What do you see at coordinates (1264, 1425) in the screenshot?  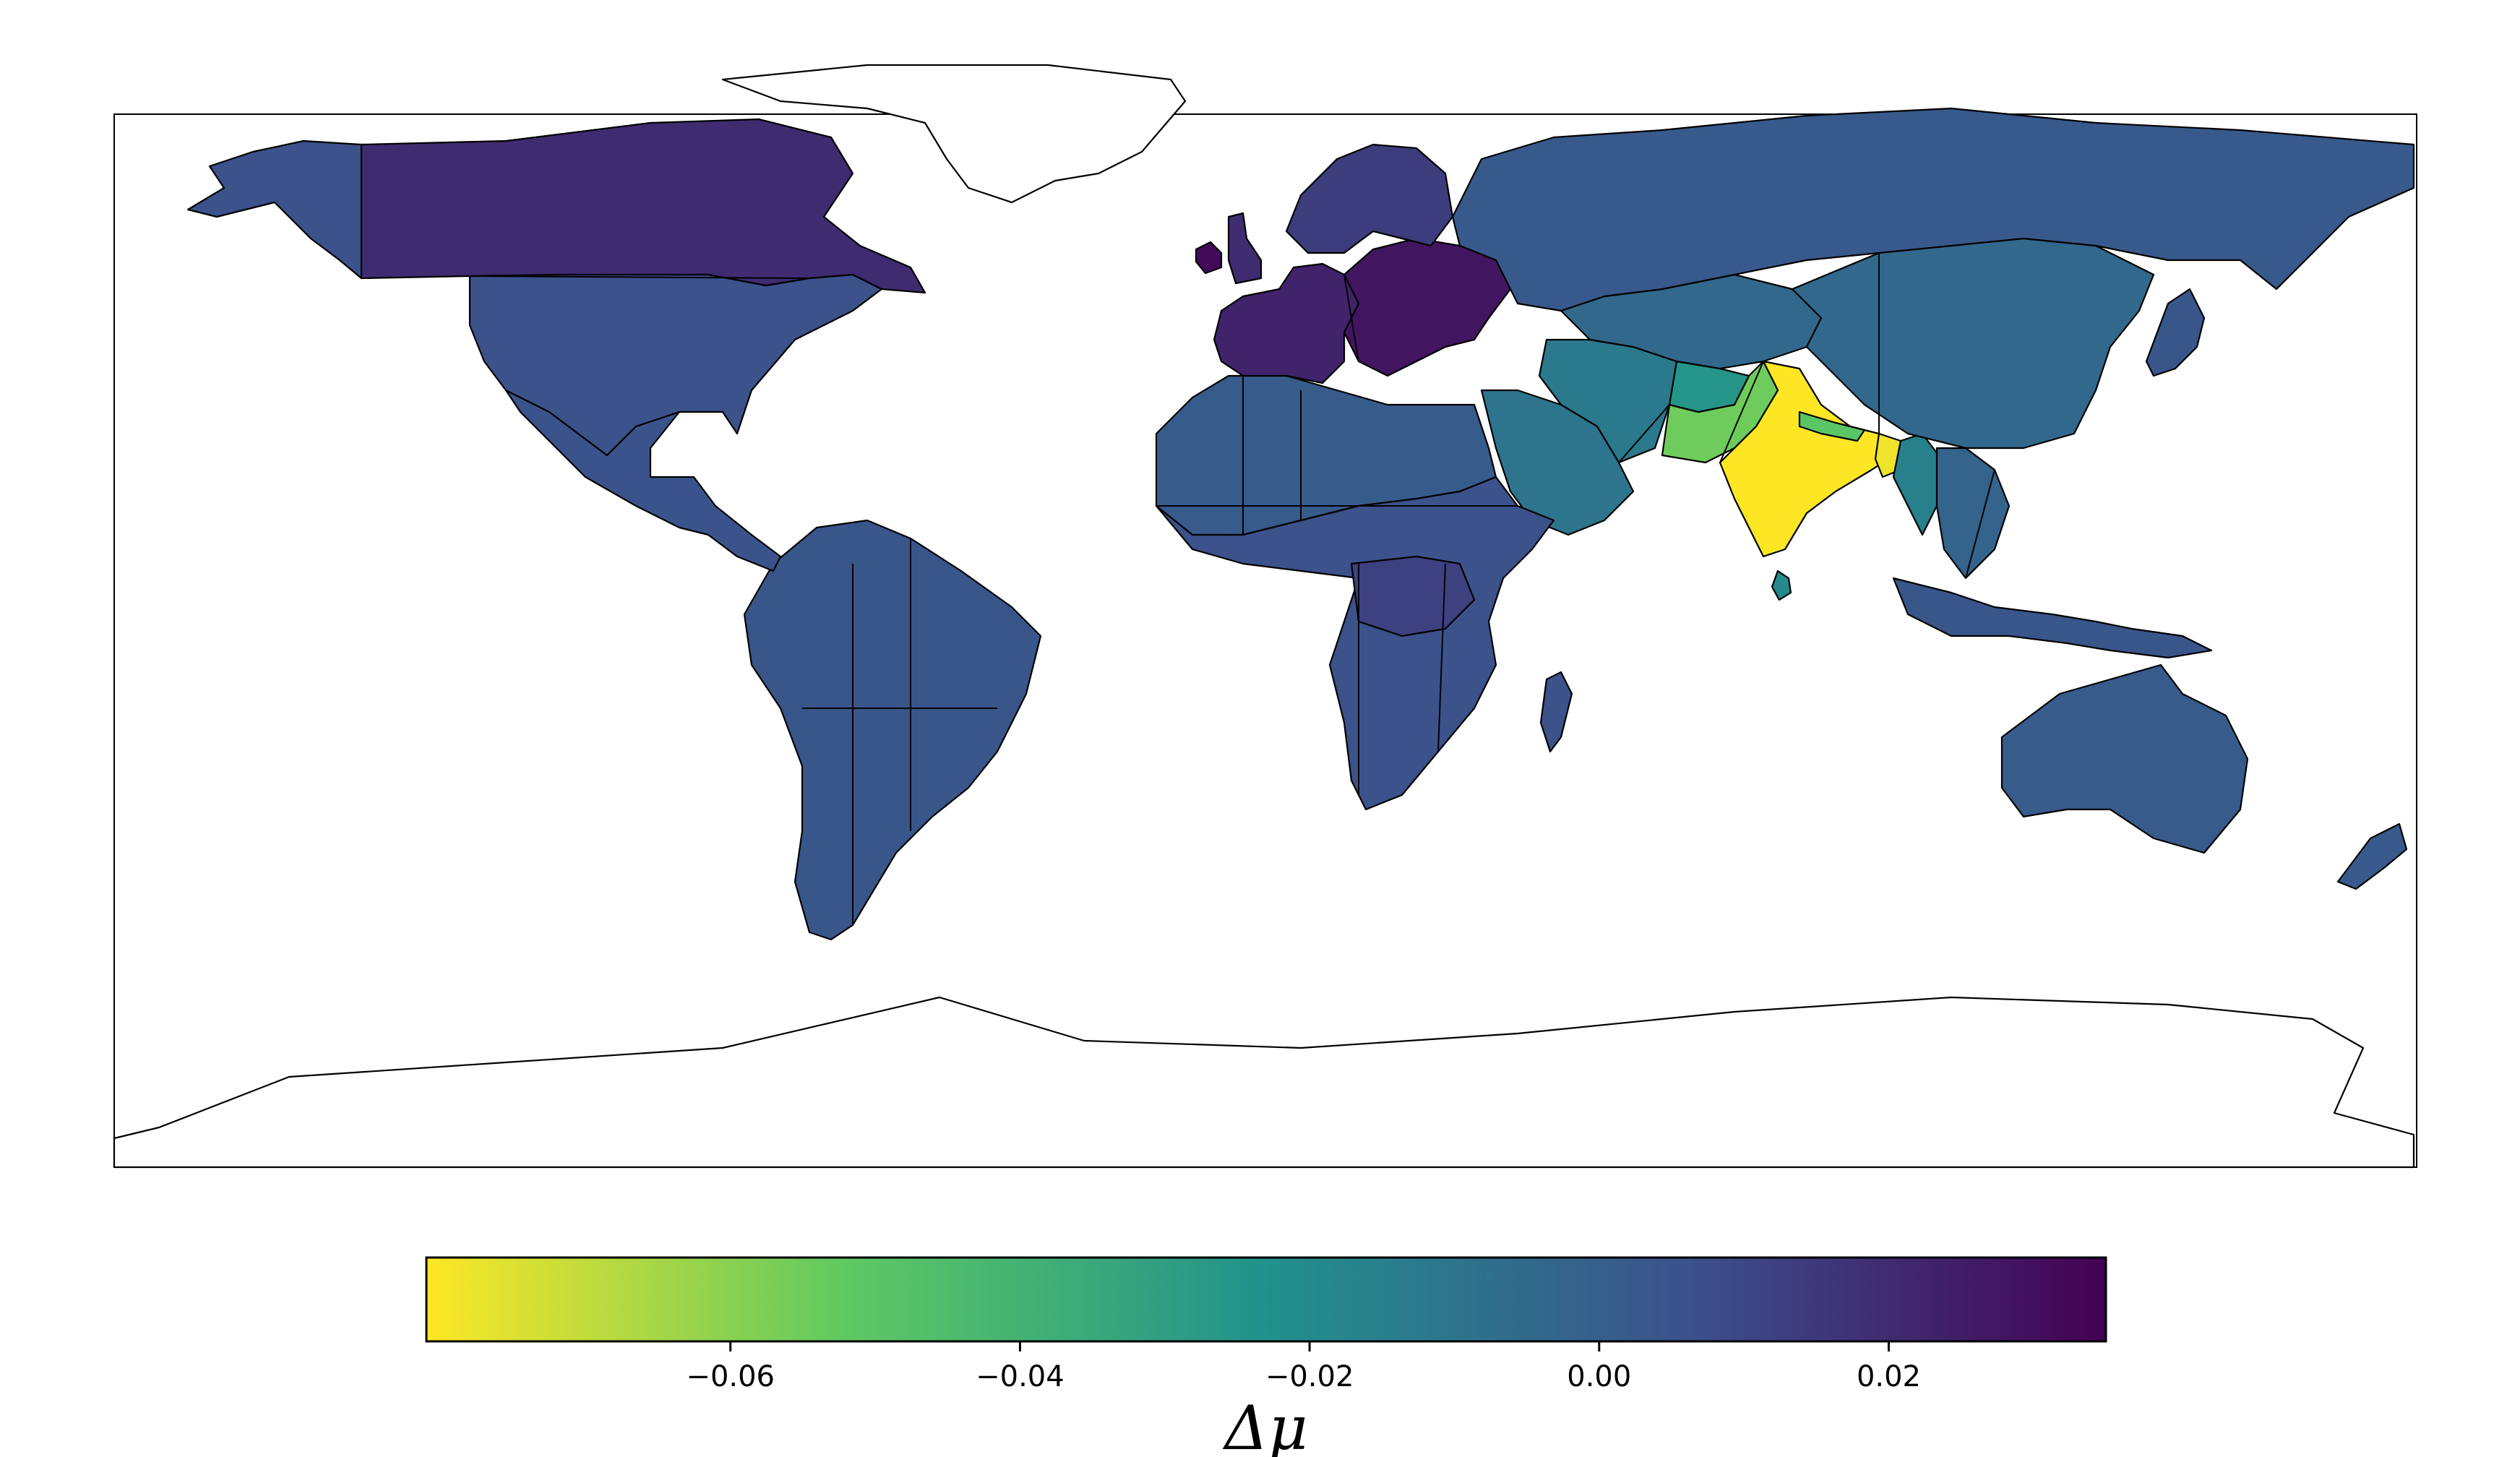 I see `colorbar-label: Δμ` at bounding box center [1264, 1425].